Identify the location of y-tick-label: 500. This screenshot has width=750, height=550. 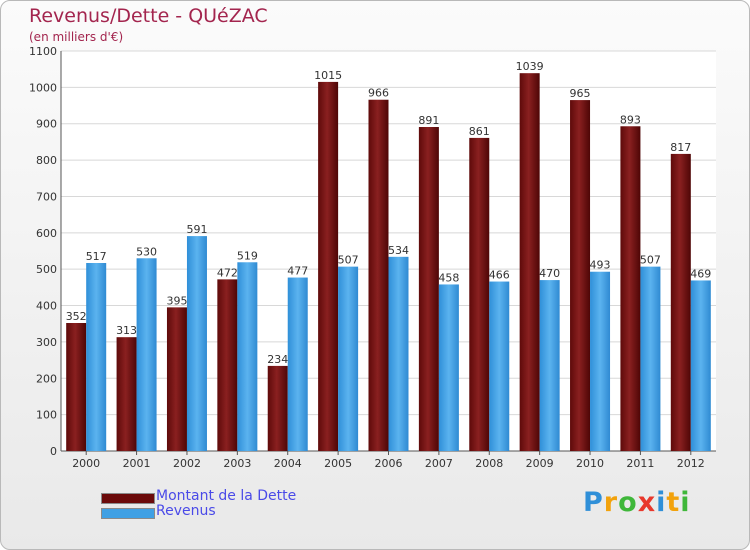
(46, 269).